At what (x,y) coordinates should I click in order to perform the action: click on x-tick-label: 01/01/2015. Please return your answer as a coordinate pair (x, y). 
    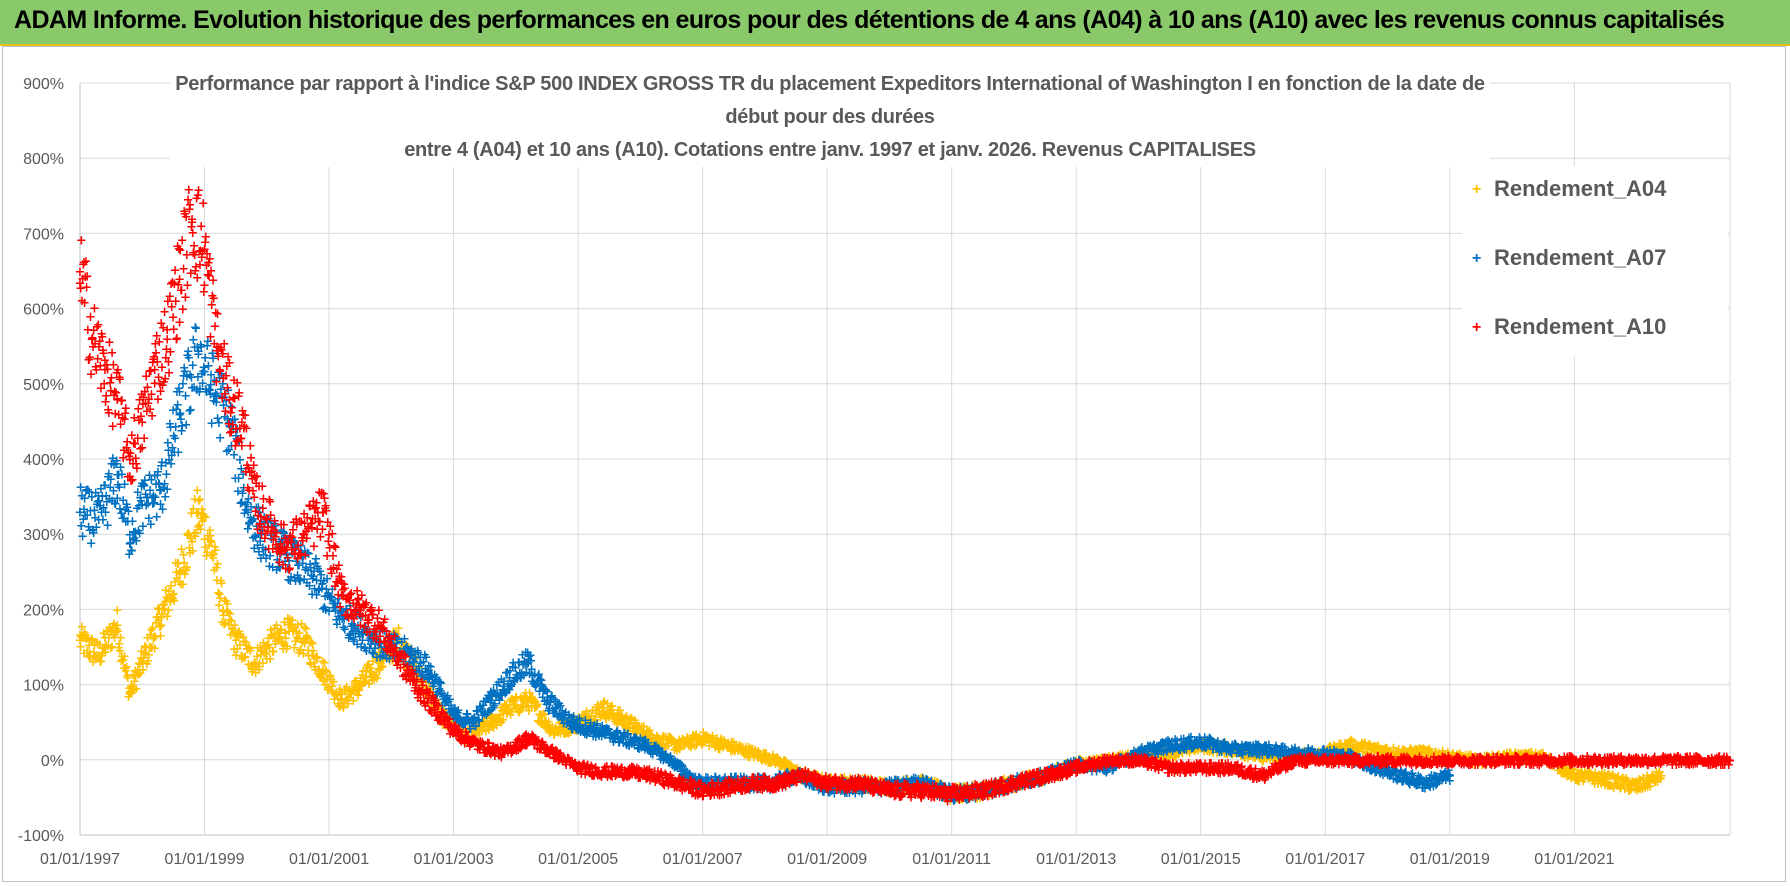
    Looking at the image, I should click on (1201, 859).